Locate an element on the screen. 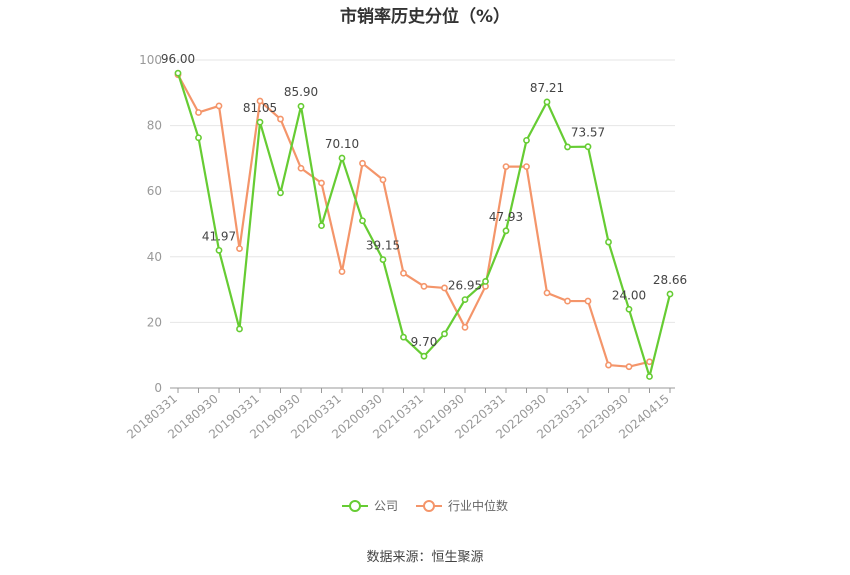 Image resolution: width=850 pixels, height=575 pixels. data-label: 81.05 is located at coordinates (260, 108).